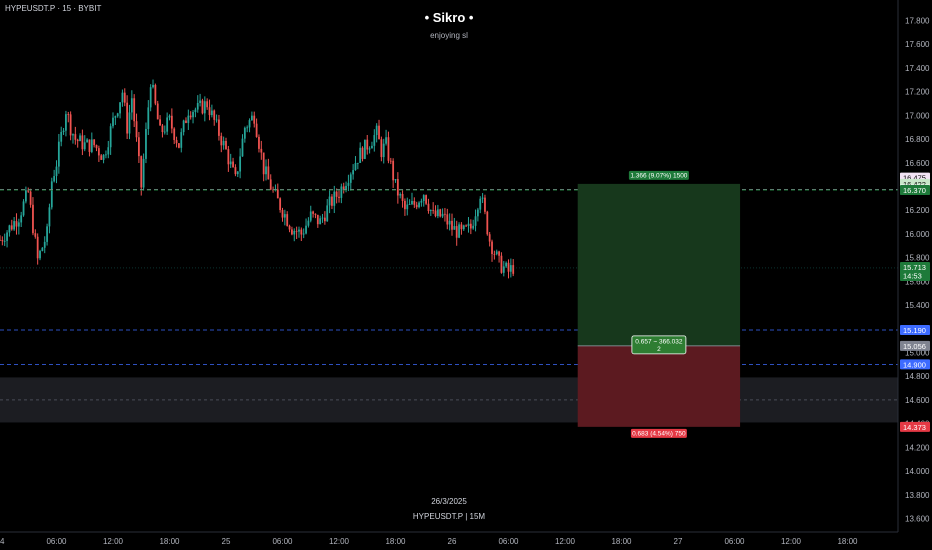 The height and width of the screenshot is (550, 932). I want to click on target-zone, so click(659, 264).